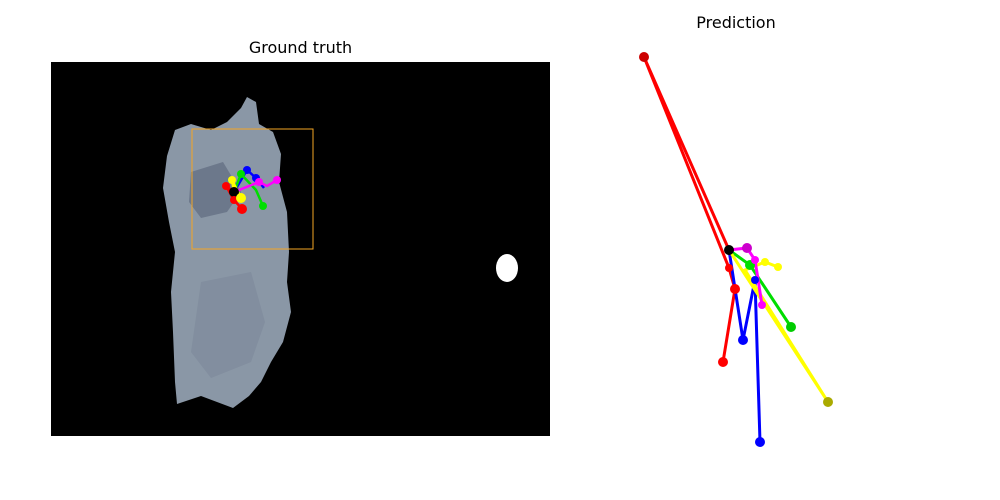  Describe the element at coordinates (744, 346) in the screenshot. I see `pred-blue` at that location.